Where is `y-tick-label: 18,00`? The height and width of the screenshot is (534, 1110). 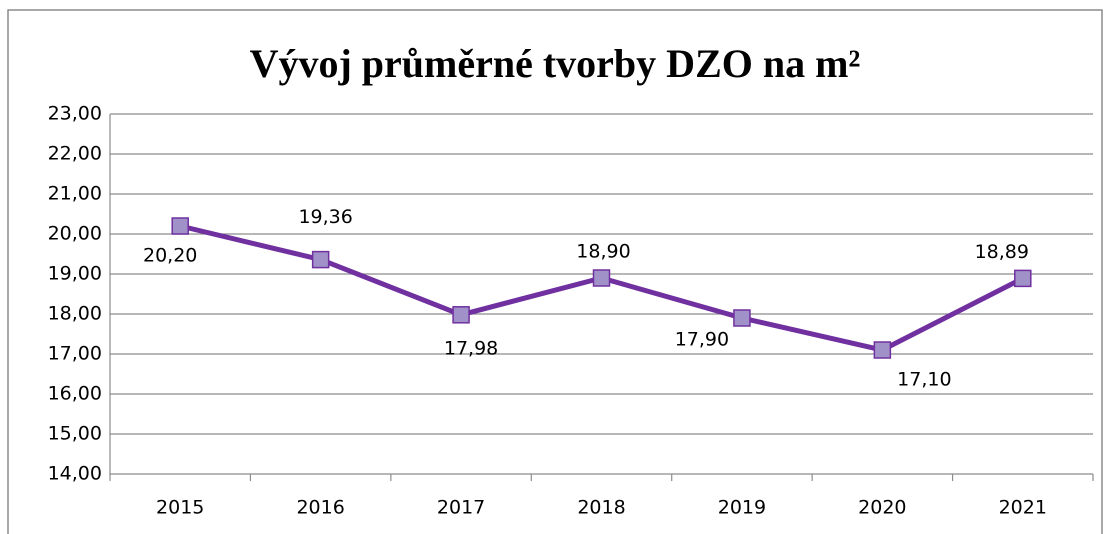
y-tick-label: 18,00 is located at coordinates (75, 314).